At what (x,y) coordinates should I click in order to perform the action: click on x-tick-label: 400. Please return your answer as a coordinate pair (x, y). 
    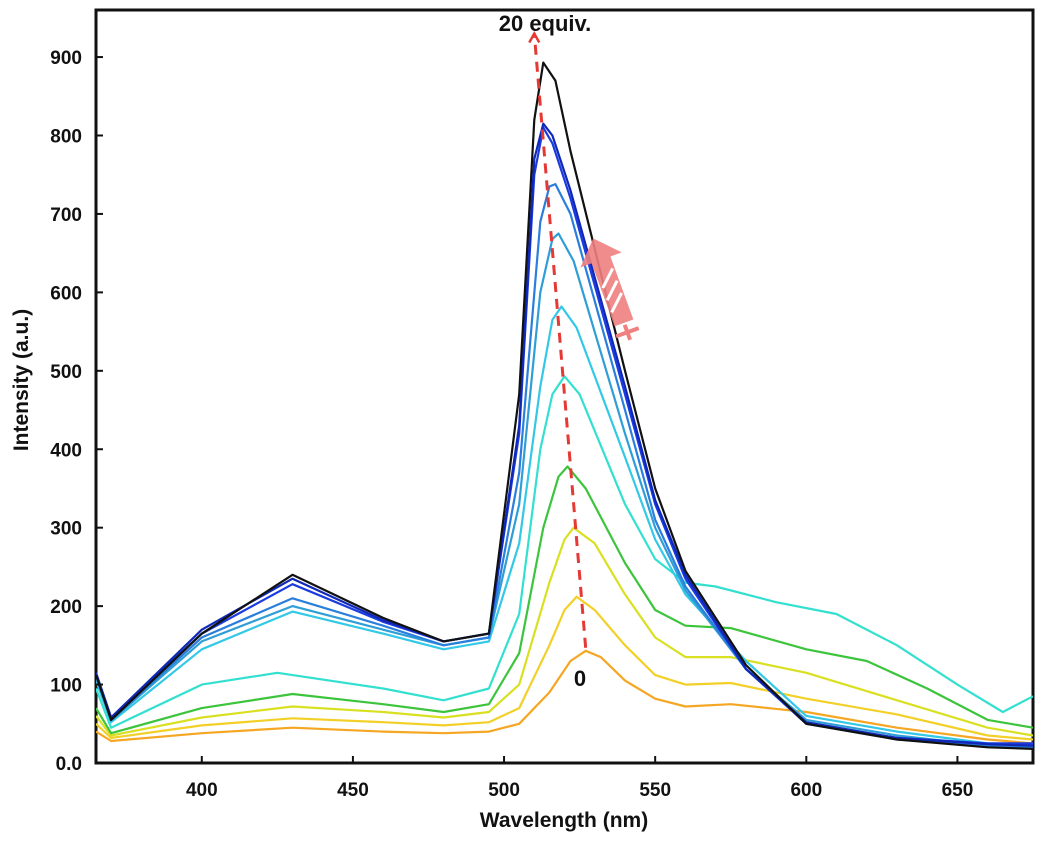
    Looking at the image, I should click on (202, 790).